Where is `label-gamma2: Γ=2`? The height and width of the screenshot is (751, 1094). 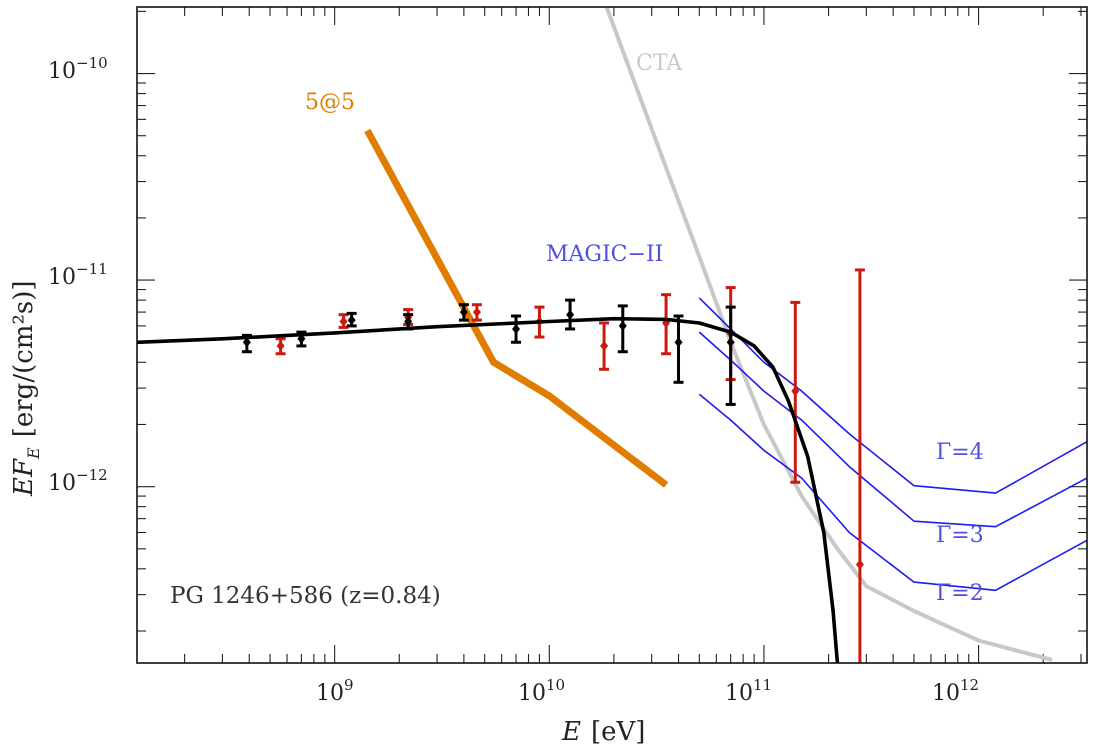
label-gamma2: Γ=2 is located at coordinates (960, 593).